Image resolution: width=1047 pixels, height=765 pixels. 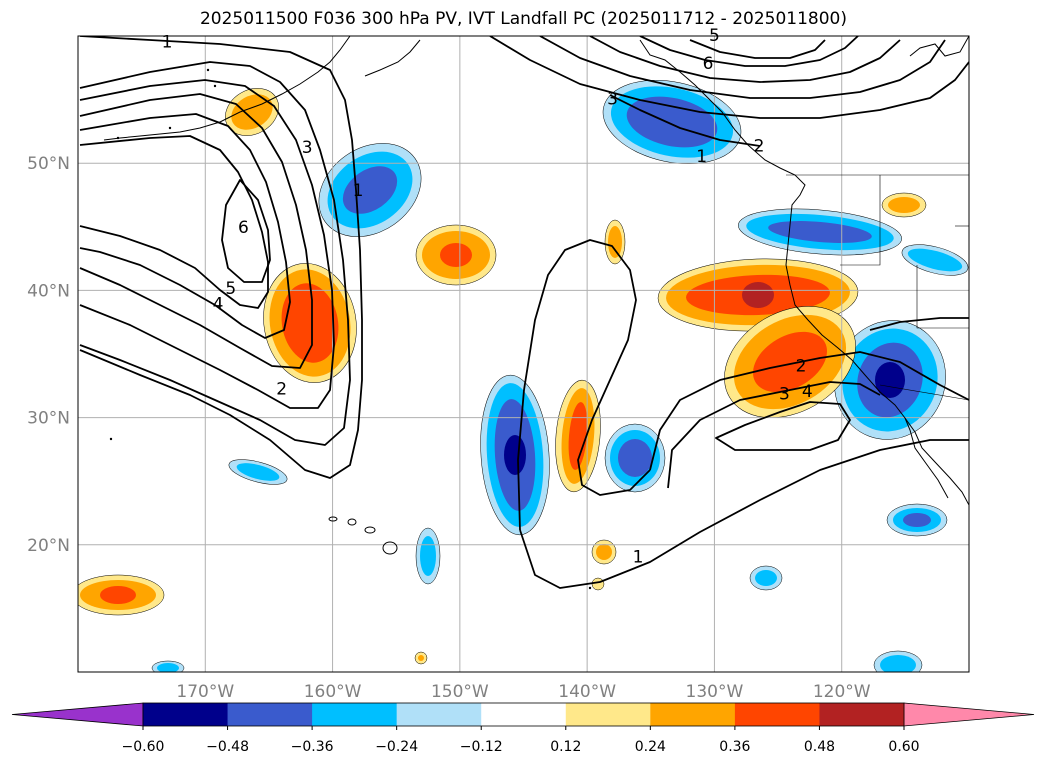 I want to click on lon-tick-label: 140°W, so click(x=587, y=692).